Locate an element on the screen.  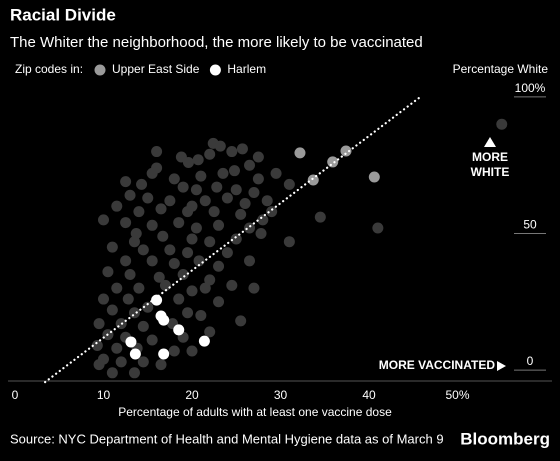
x-tick-label: 20 is located at coordinates (192, 395).